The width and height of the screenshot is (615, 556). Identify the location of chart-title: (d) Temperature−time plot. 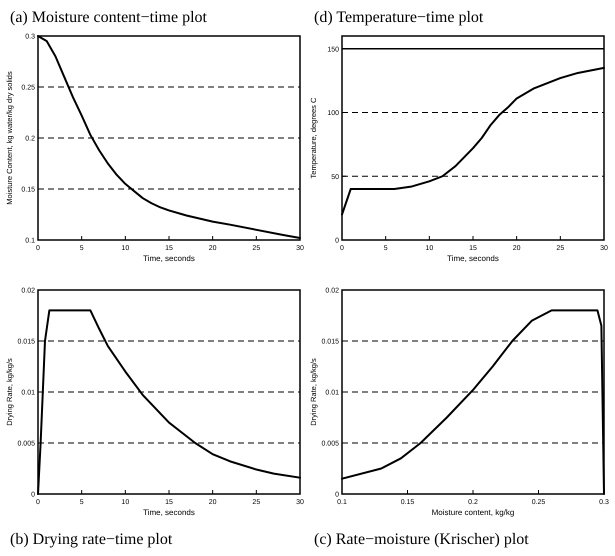
(399, 17).